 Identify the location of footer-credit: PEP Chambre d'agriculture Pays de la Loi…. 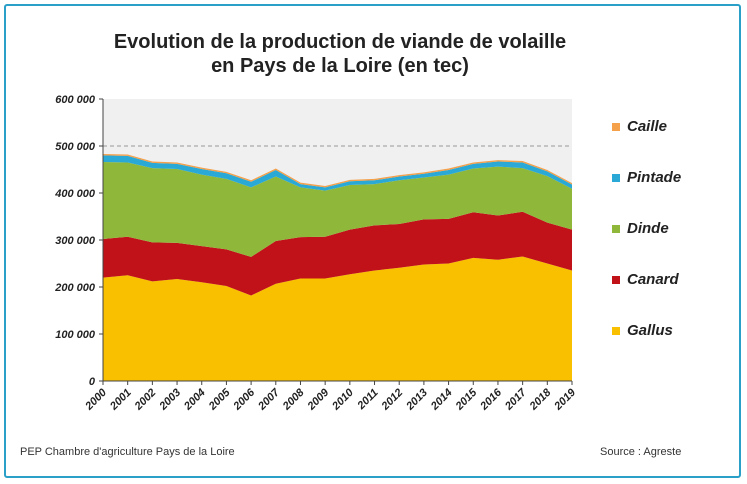
(127, 452).